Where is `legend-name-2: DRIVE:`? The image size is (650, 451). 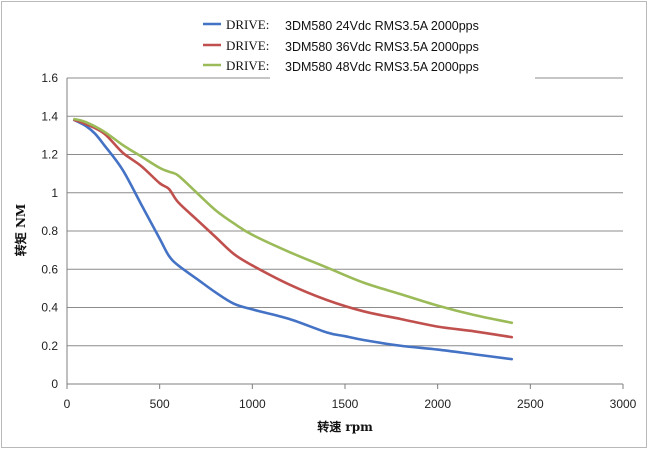 legend-name-2: DRIVE: is located at coordinates (247, 45).